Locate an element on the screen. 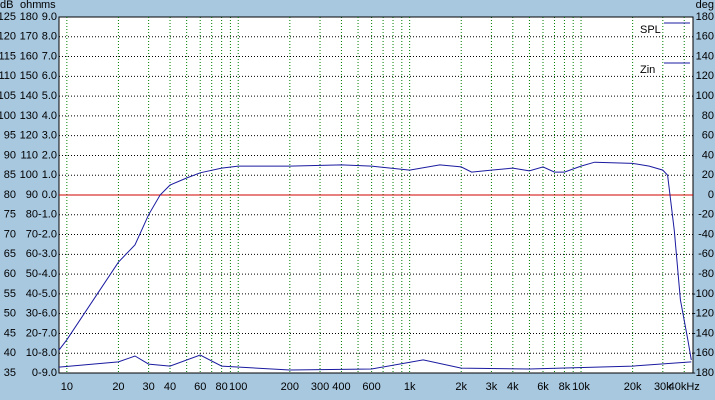  ohm-tick-label: 20 is located at coordinates (32, 333).